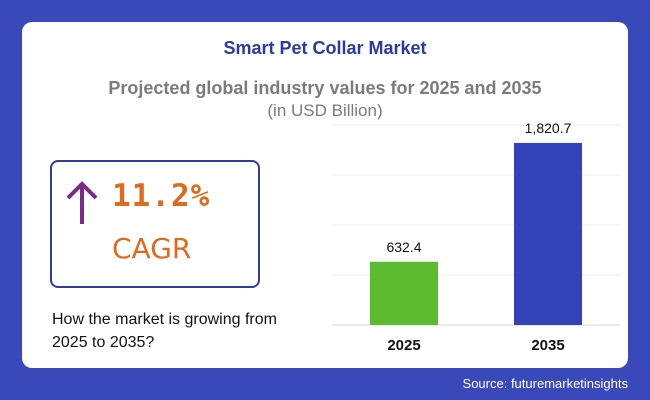  What do you see at coordinates (548, 128) in the screenshot?
I see `value-label-2035: 1,820.7` at bounding box center [548, 128].